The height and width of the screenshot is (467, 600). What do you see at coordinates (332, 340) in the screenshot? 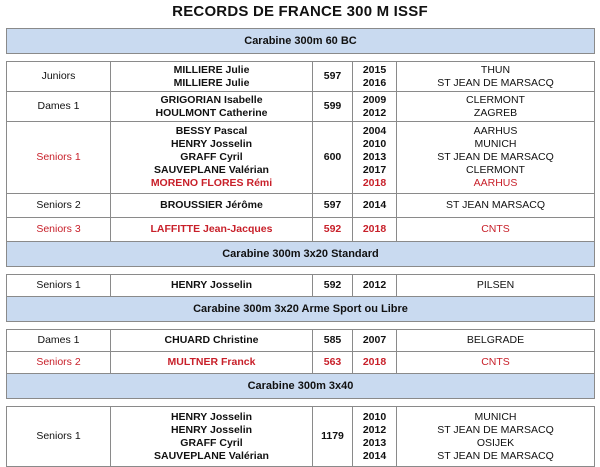
I see `score-cell: 585` at bounding box center [332, 340].